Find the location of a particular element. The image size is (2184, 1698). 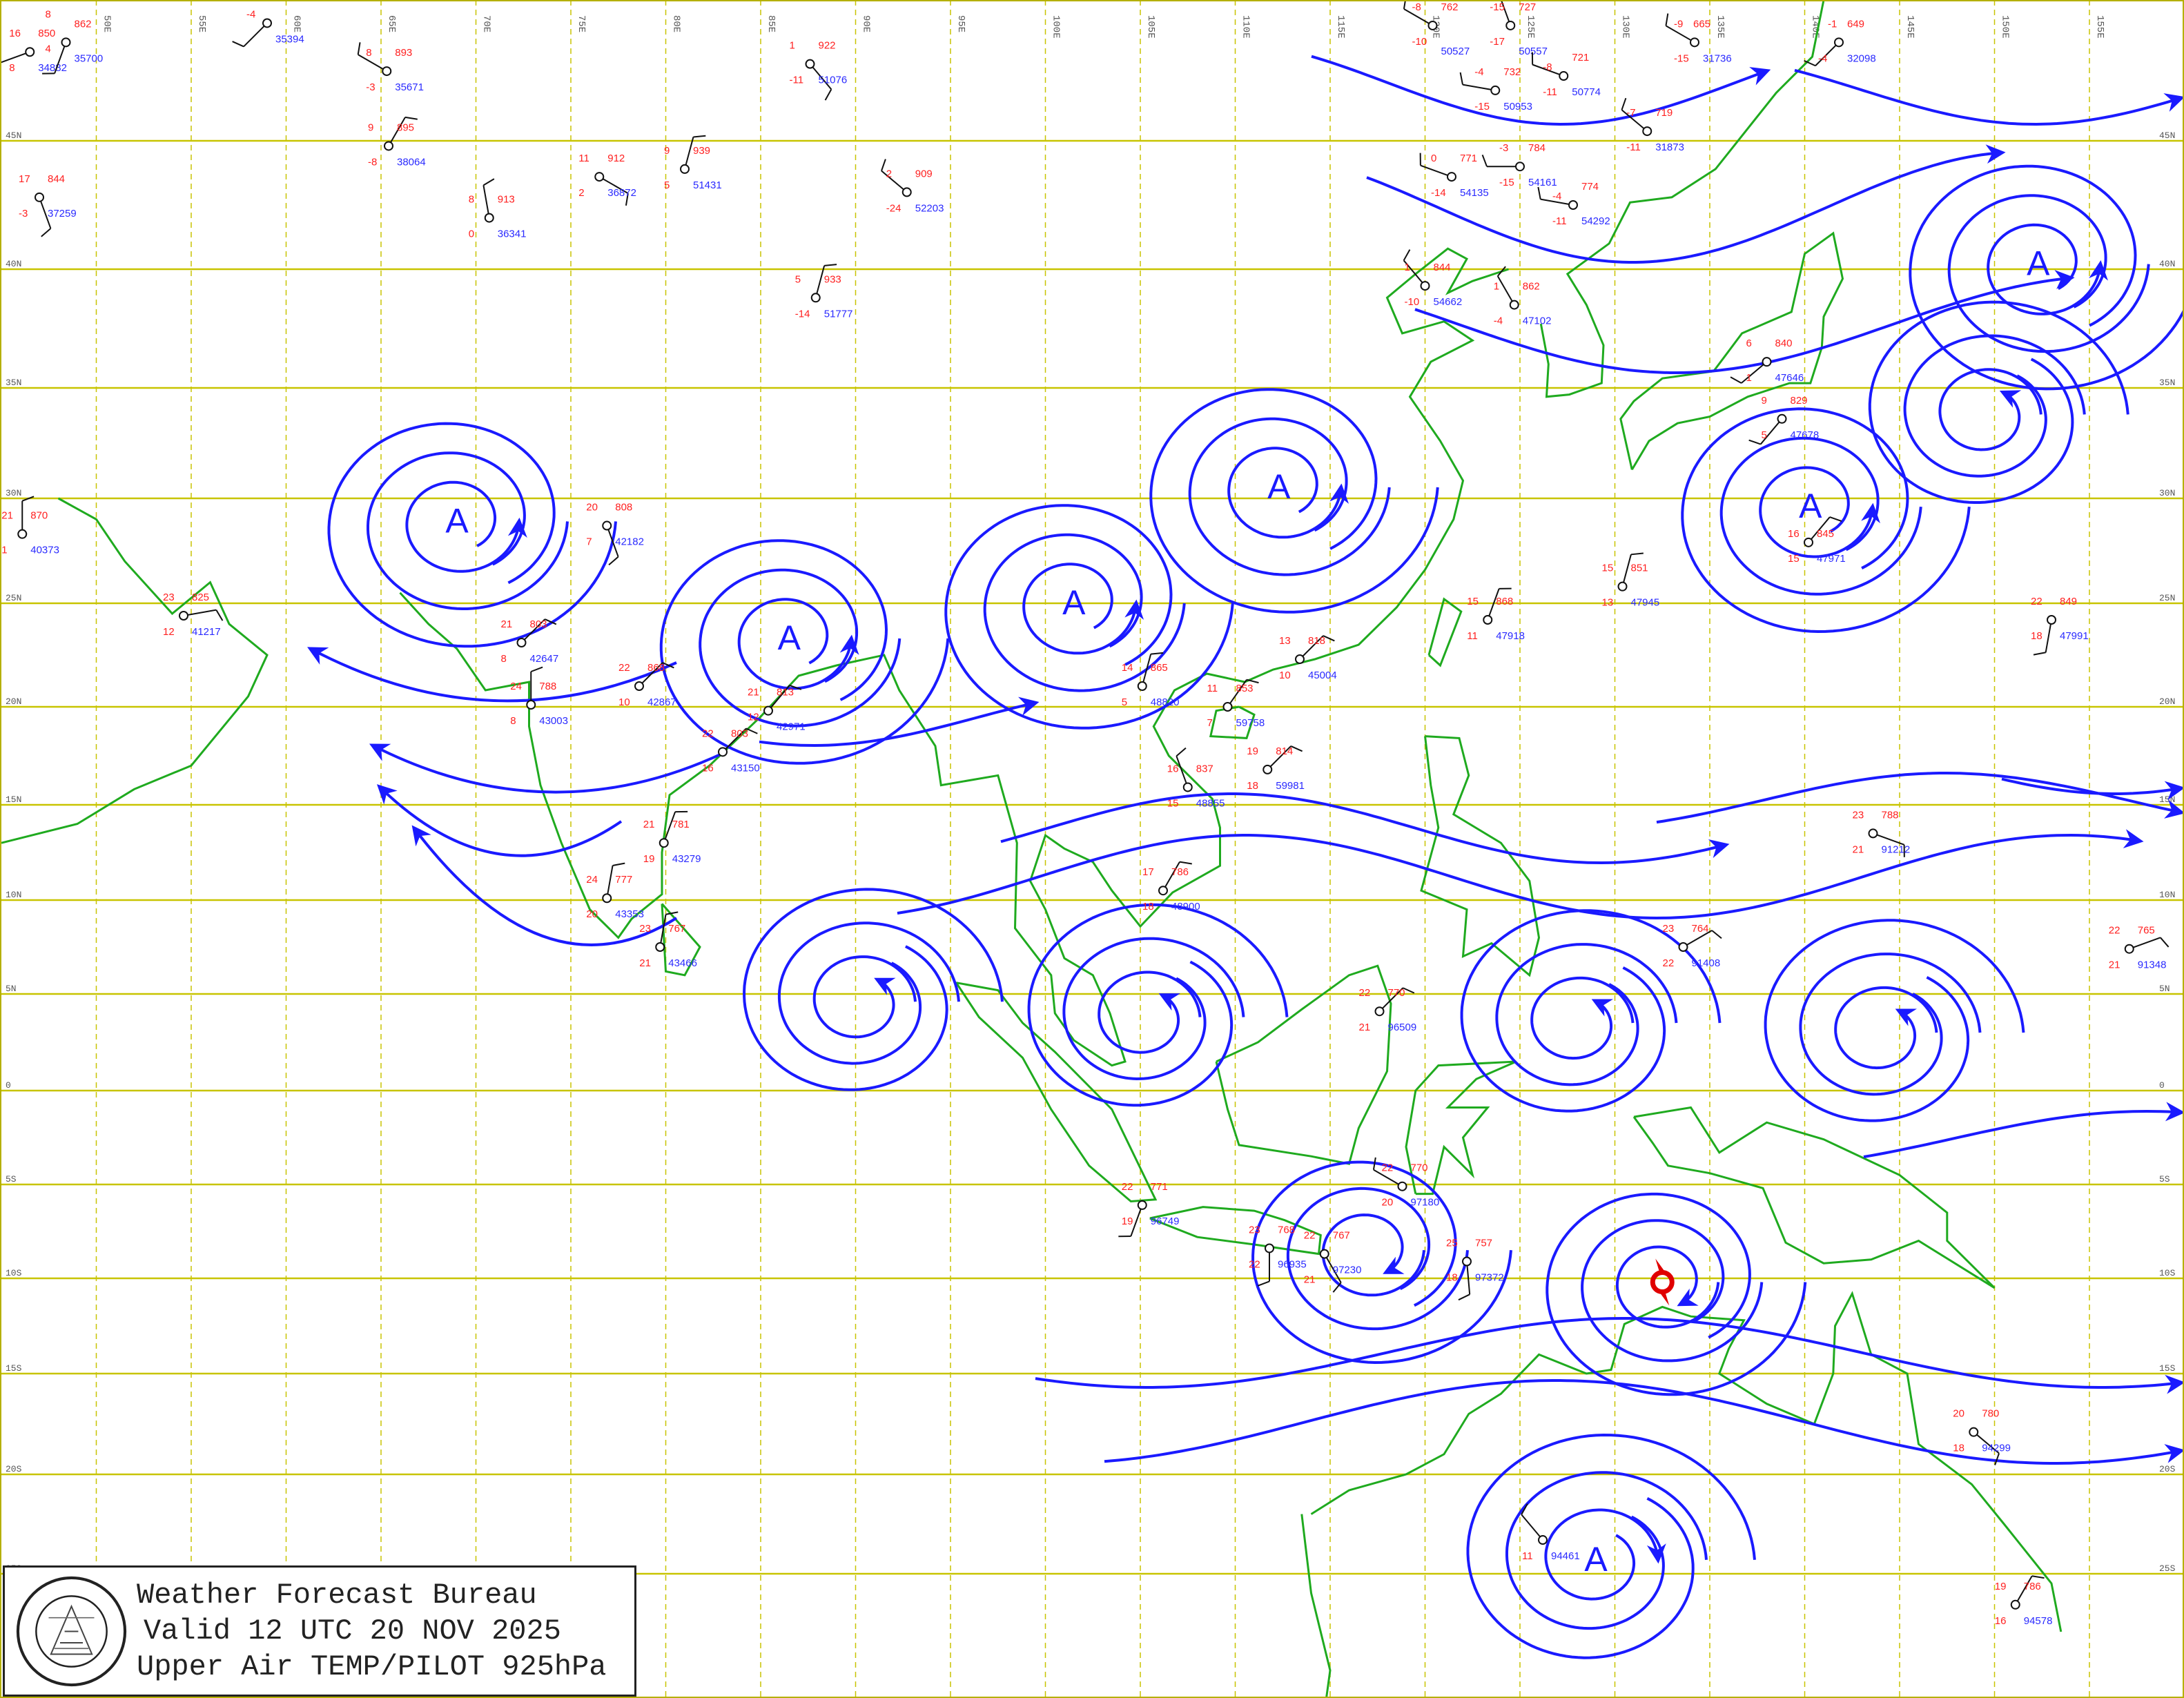

station-plot: 17 844 -3 37259 is located at coordinates (48, 205).